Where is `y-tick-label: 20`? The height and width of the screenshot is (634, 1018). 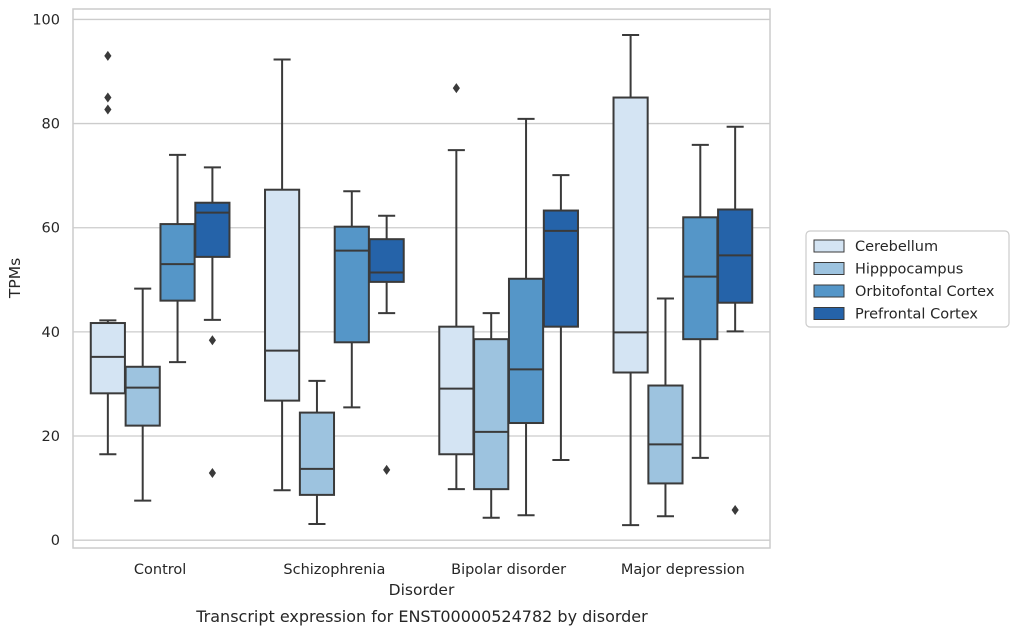
y-tick-label: 20 is located at coordinates (51, 437).